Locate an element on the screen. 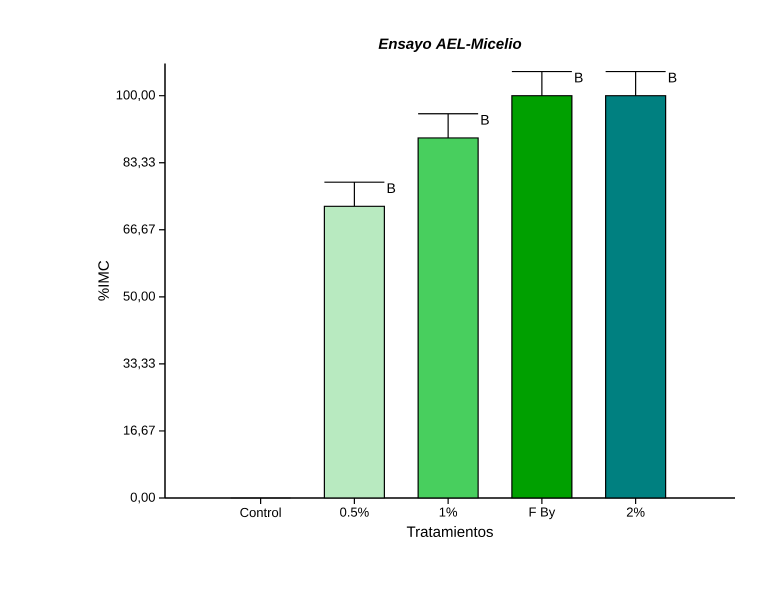 This screenshot has height=590, width=761. x-tick-label: 1% is located at coordinates (449, 512).